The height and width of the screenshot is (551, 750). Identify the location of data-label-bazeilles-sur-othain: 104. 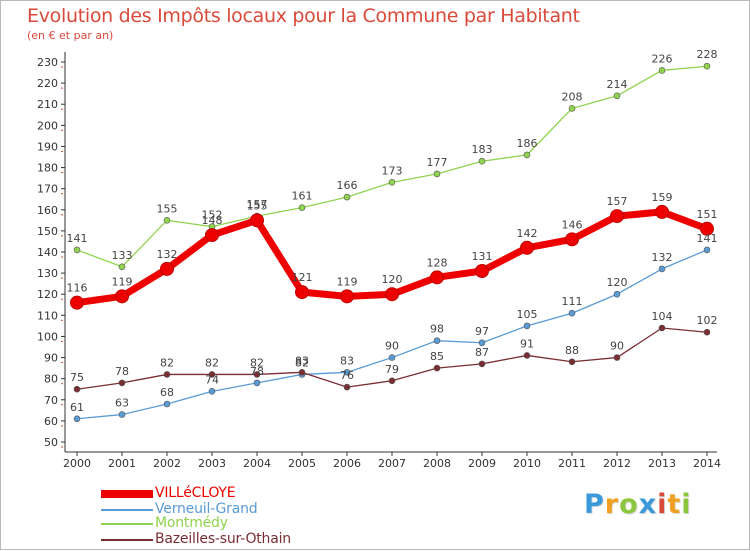
(662, 316).